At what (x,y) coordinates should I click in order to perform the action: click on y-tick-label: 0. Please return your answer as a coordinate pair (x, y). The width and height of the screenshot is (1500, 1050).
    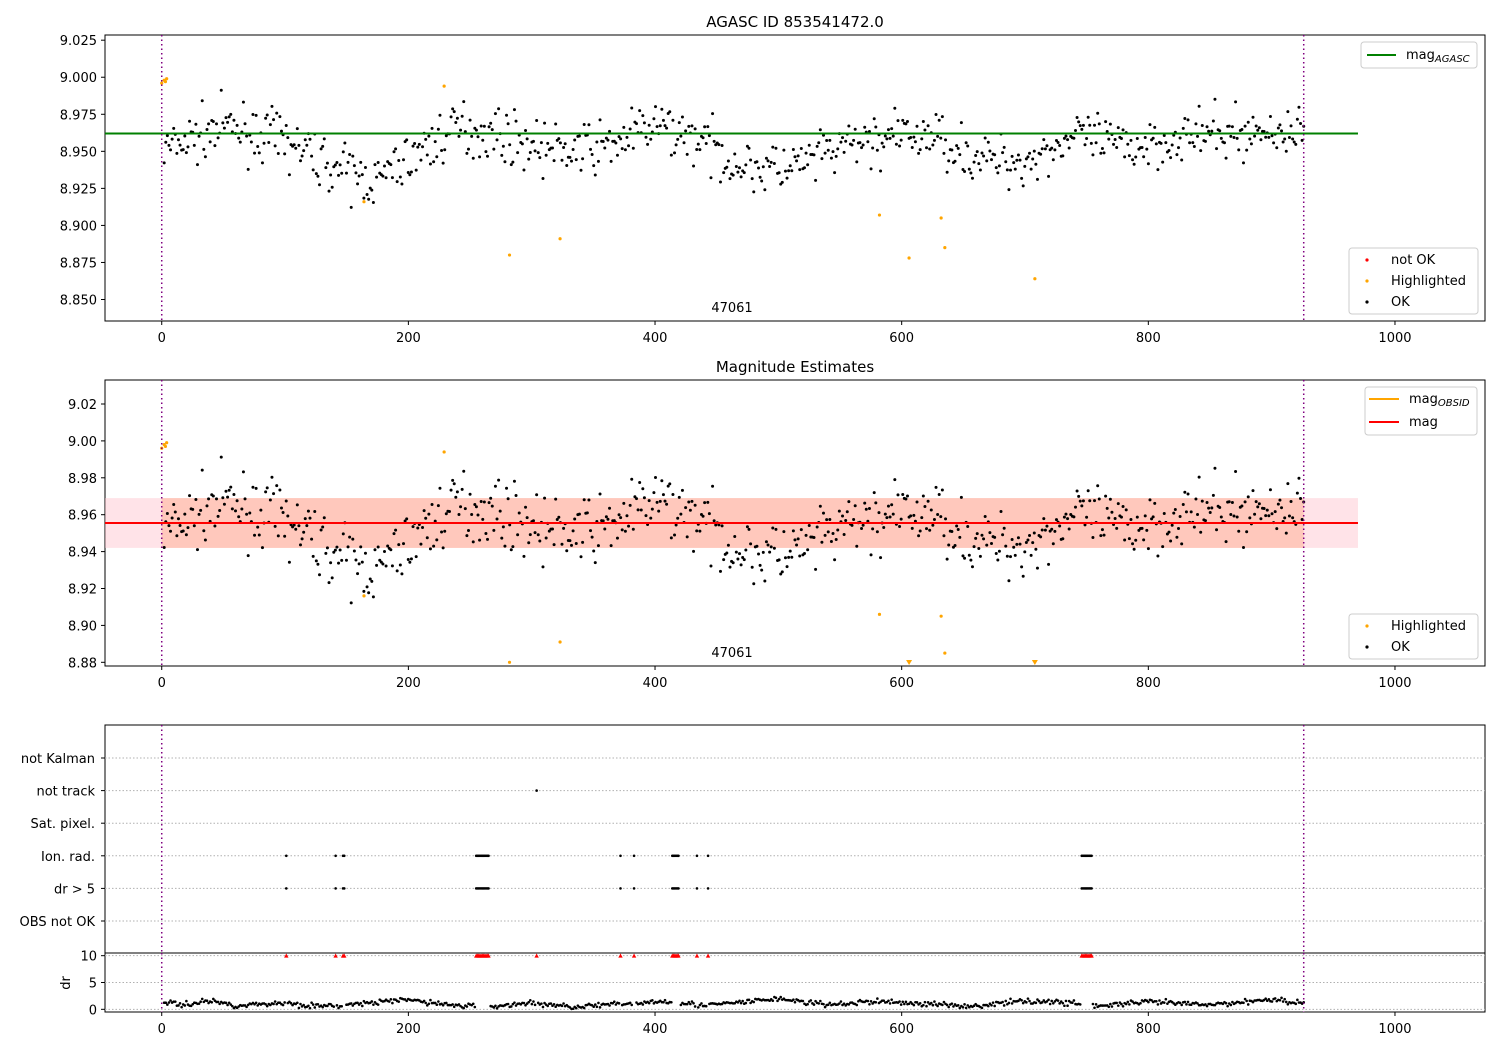
    Looking at the image, I should click on (93, 1010).